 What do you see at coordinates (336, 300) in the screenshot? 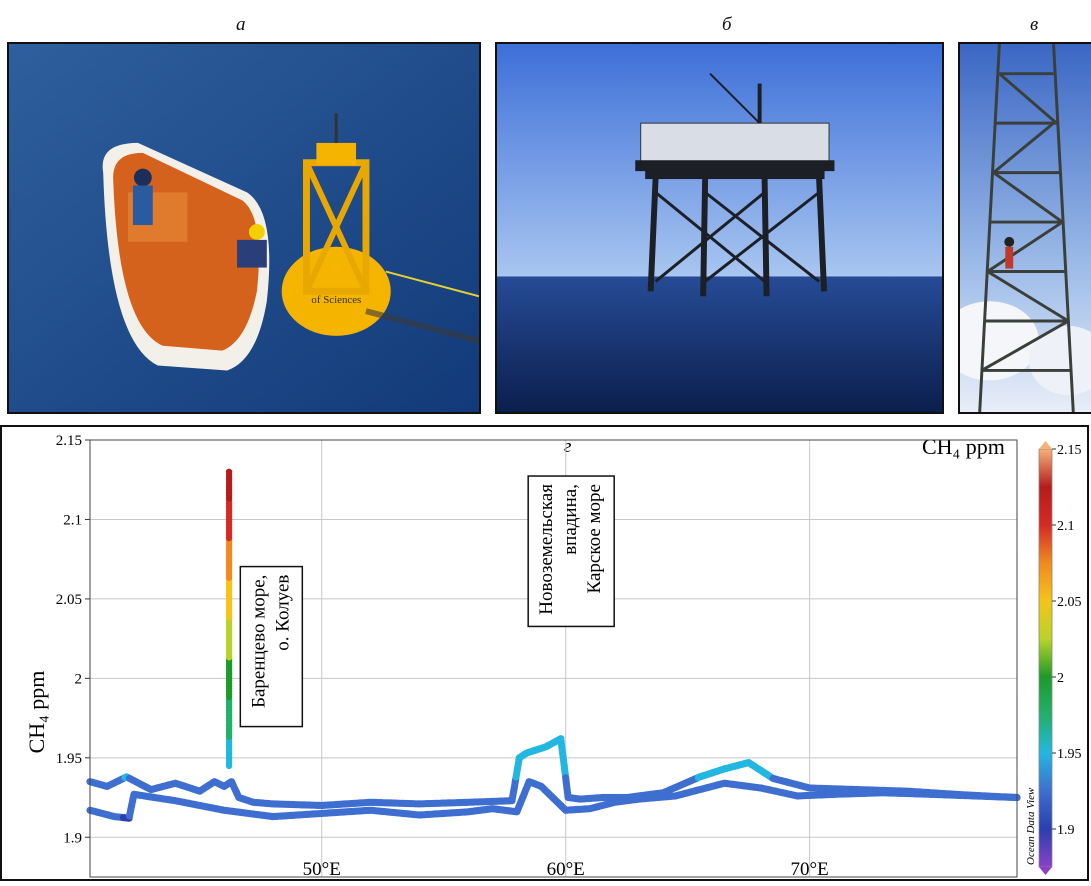
I see `buoy-text: of Sciences` at bounding box center [336, 300].